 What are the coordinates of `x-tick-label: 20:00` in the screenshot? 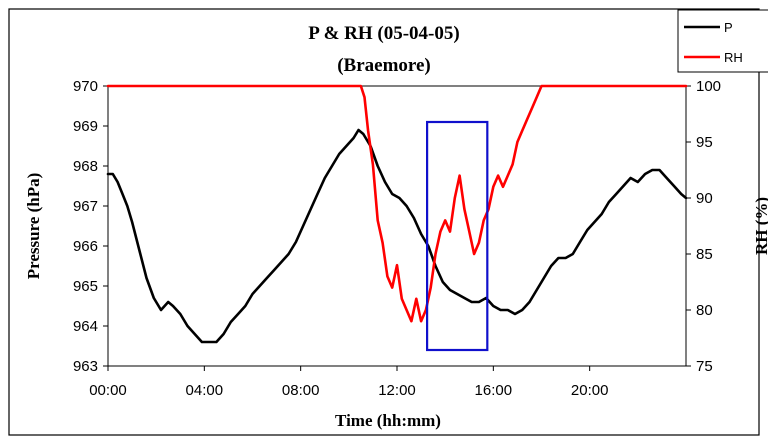 It's located at (590, 390).